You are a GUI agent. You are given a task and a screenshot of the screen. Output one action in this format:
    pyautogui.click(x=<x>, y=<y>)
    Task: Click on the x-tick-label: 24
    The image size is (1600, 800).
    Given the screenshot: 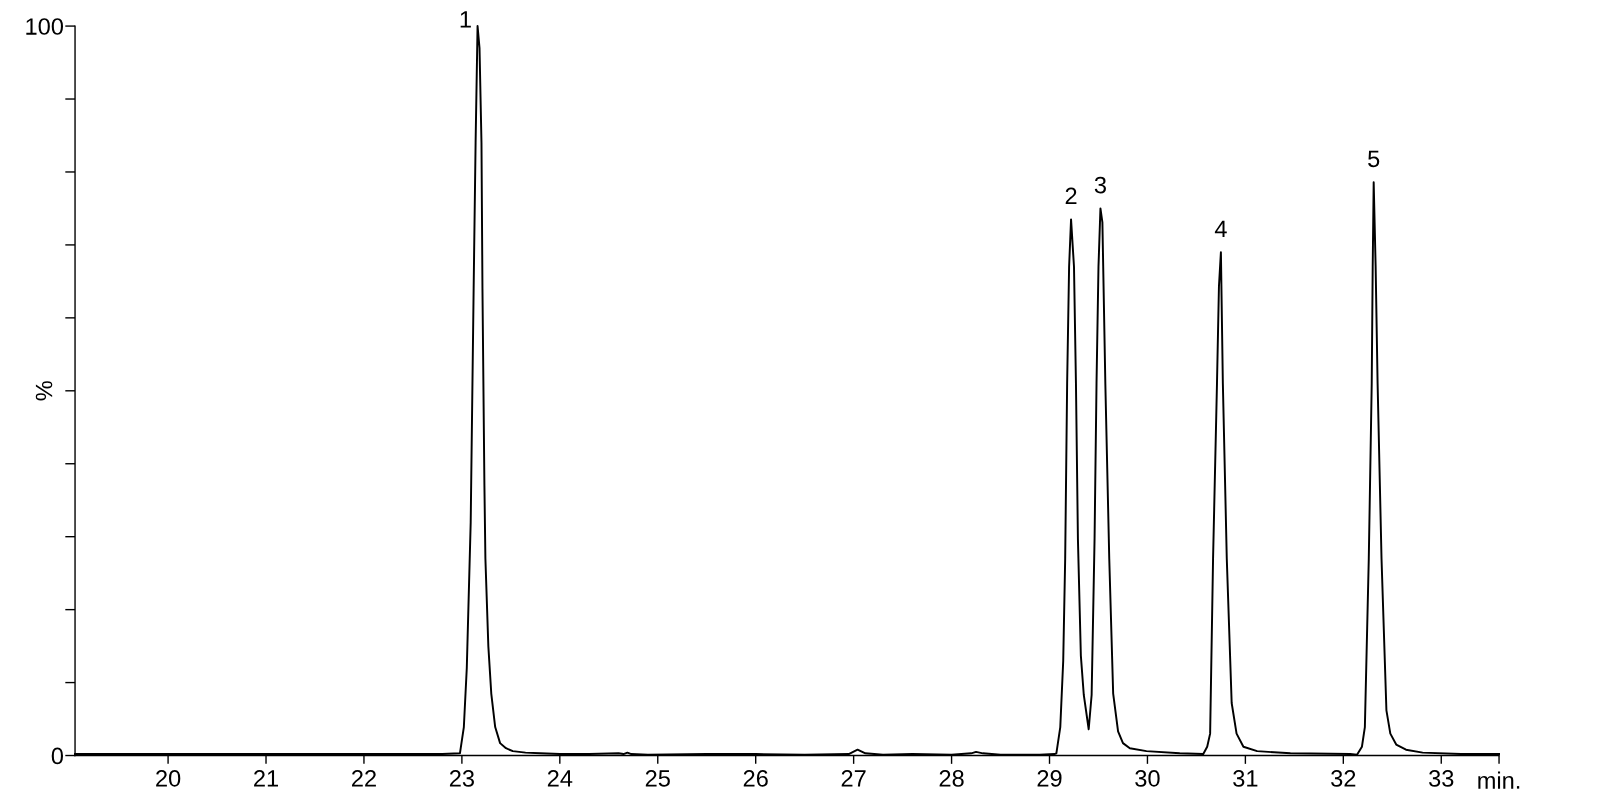 What is the action you would take?
    pyautogui.click(x=560, y=778)
    